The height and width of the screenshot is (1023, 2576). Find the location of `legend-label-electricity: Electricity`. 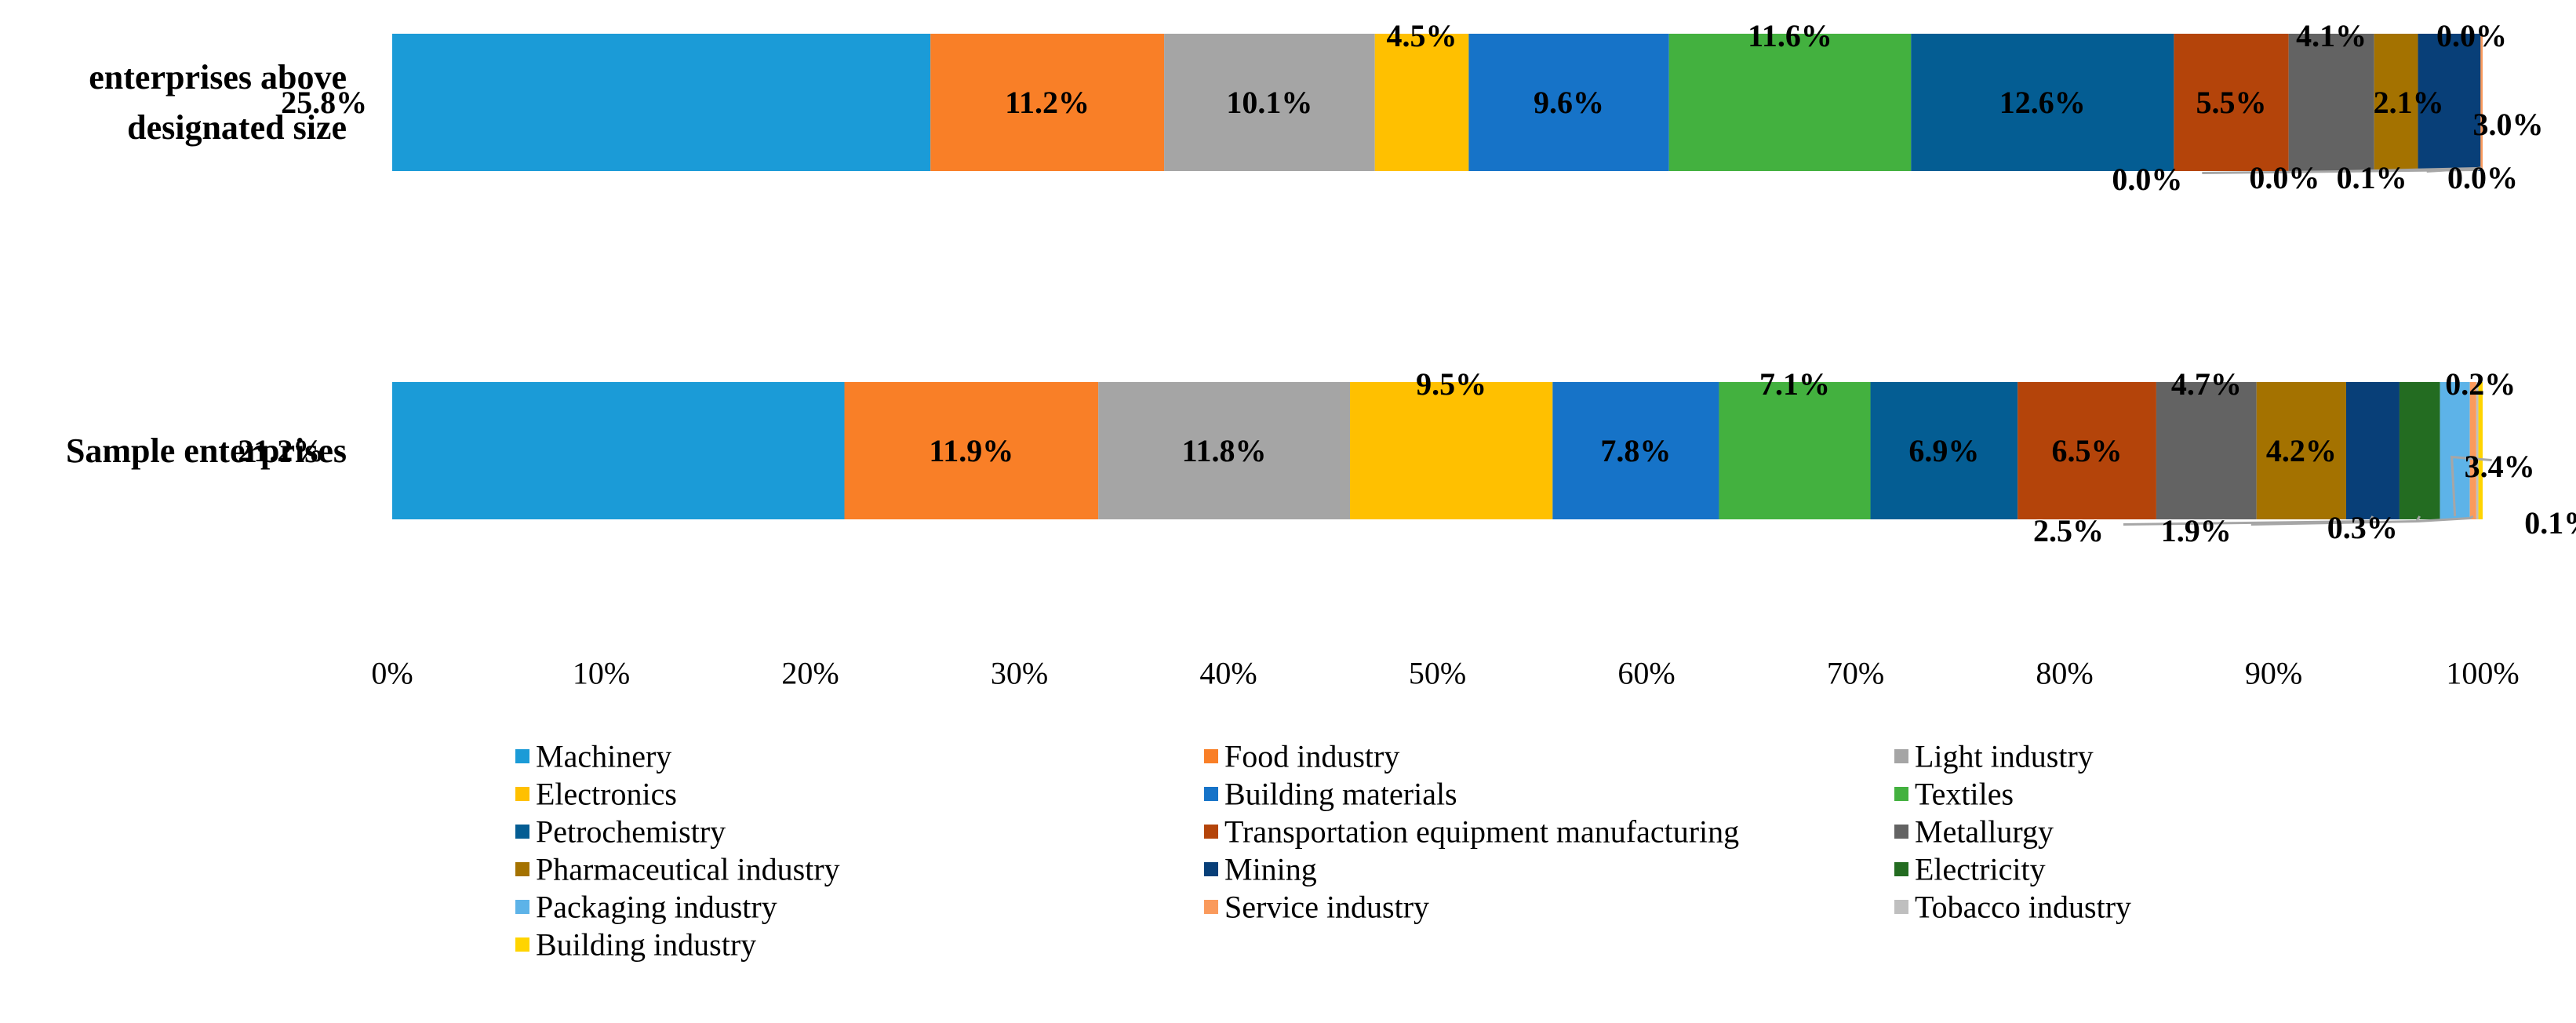

legend-label-electricity: Electricity is located at coordinates (1980, 869).